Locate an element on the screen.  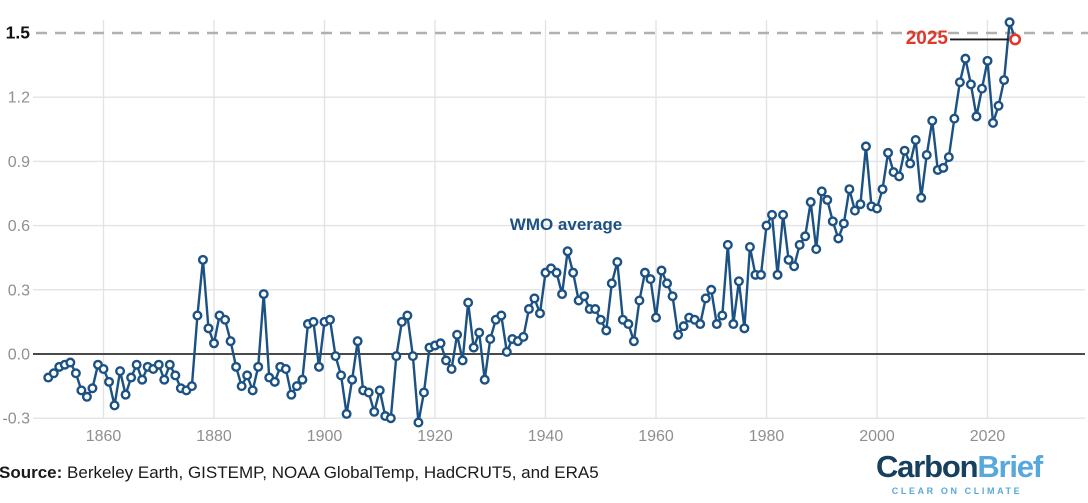
x-axis-tick-label: 1860 is located at coordinates (104, 436).